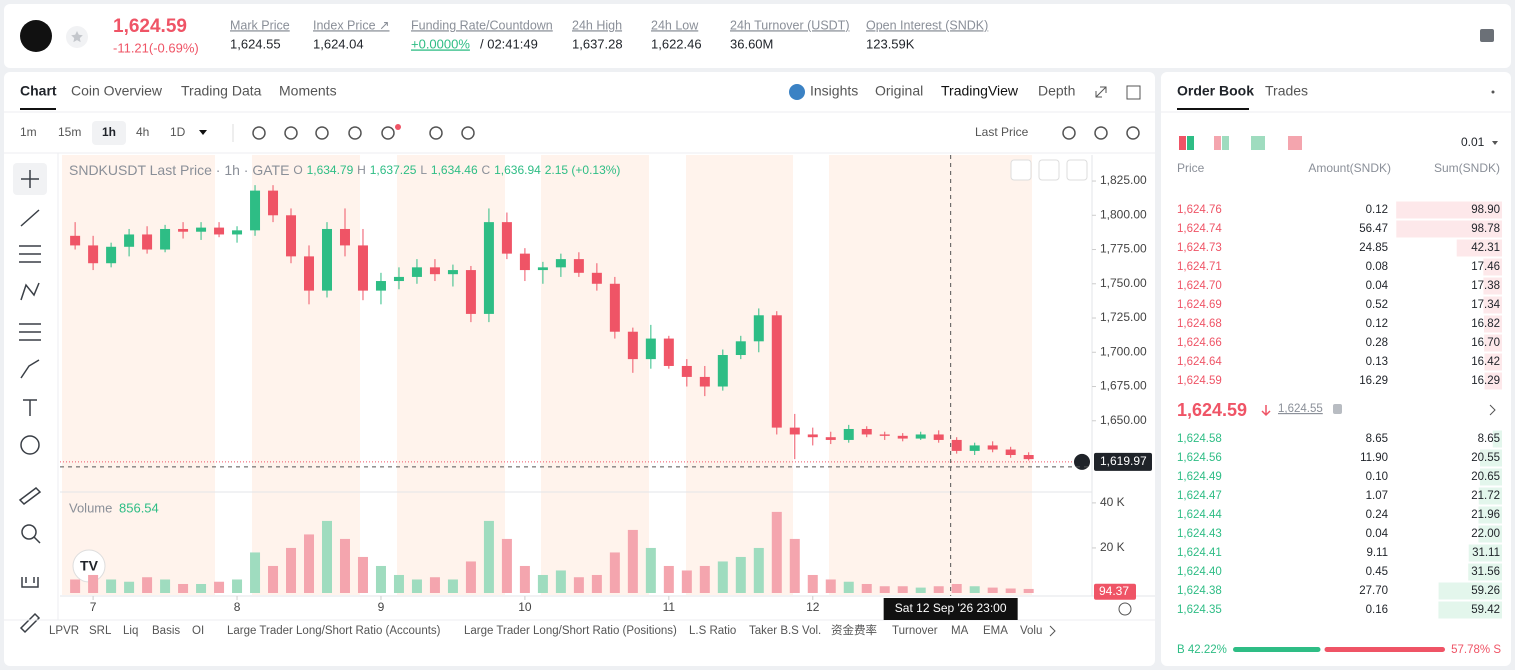 Image resolution: width=1515 pixels, height=670 pixels. I want to click on expand-icon, so click(1101, 92).